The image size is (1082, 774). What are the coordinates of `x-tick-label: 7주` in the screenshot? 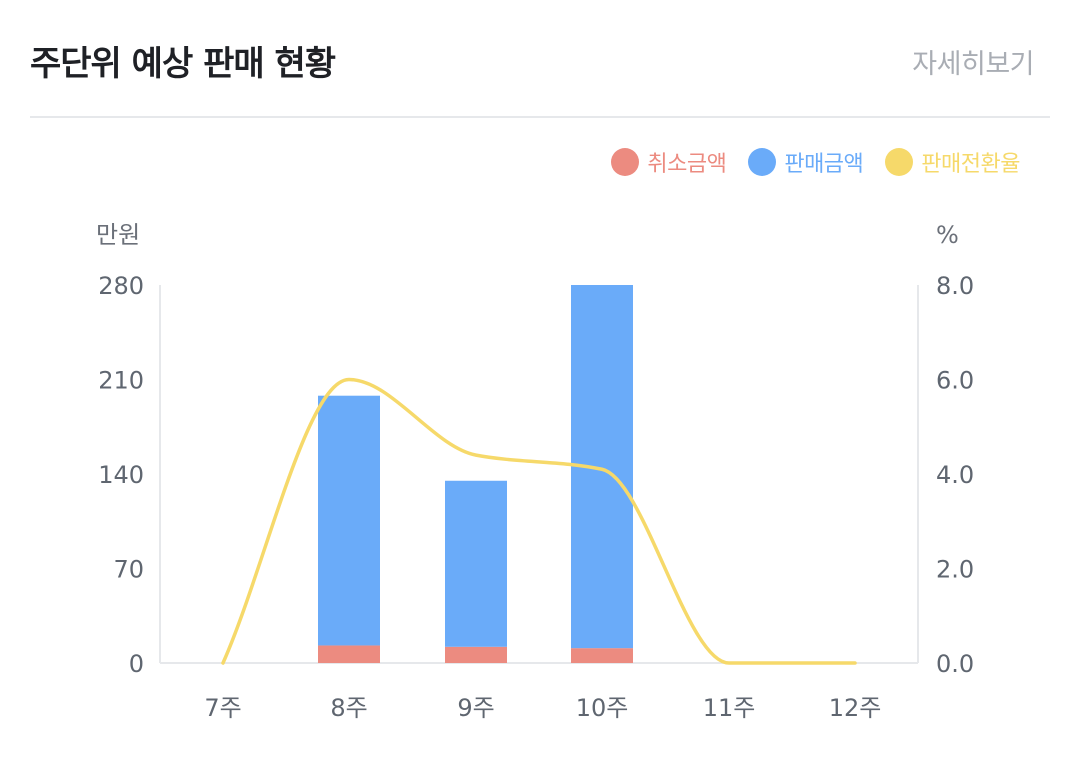 It's located at (222, 708).